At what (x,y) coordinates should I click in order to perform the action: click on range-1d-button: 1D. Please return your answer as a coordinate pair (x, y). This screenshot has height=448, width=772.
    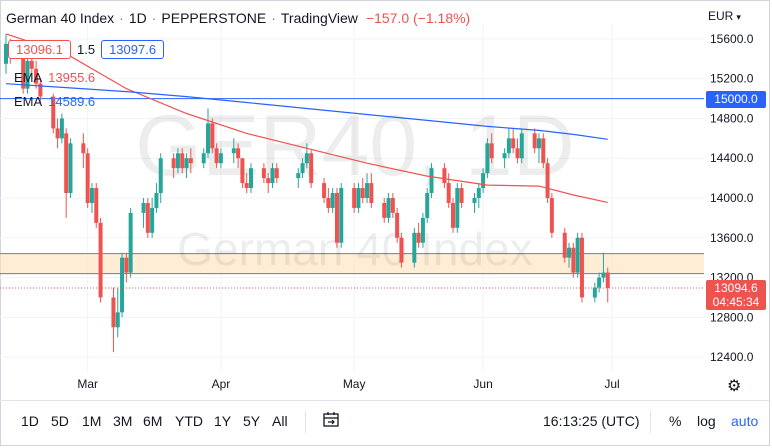
    Looking at the image, I should click on (30, 421).